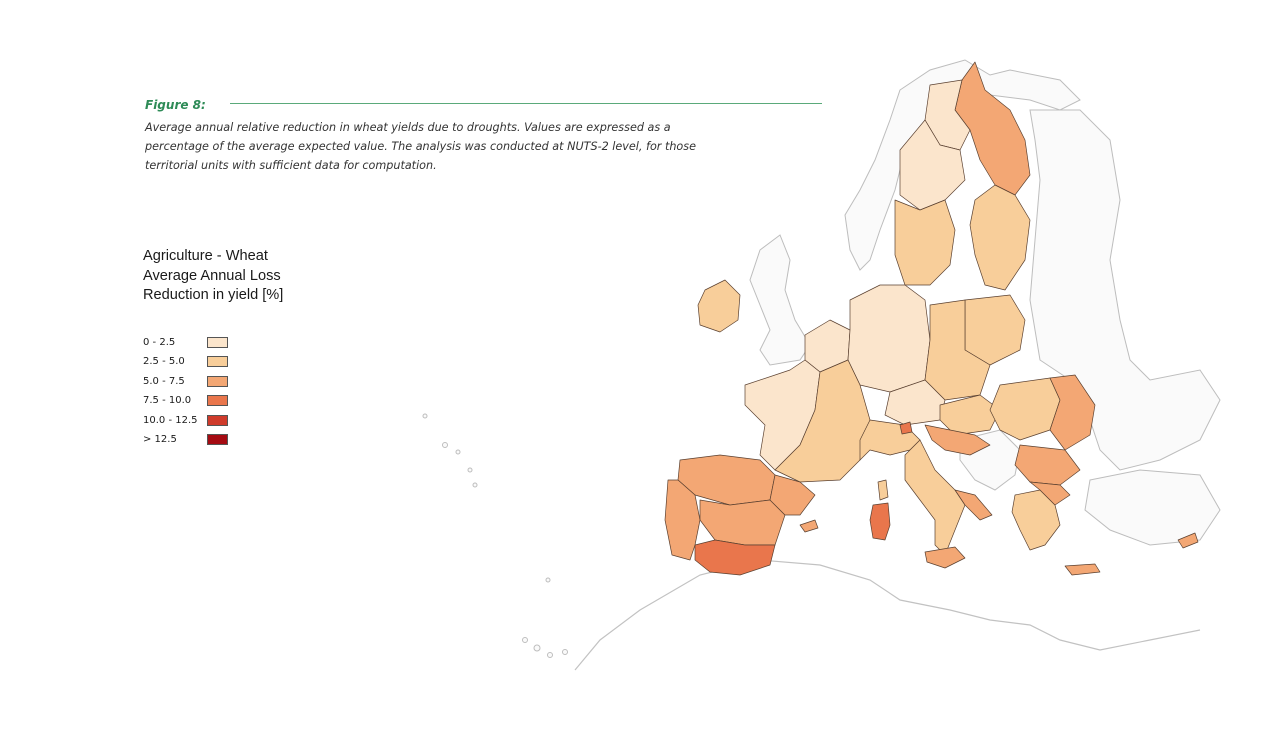 Image resolution: width=1280 pixels, height=750 pixels. What do you see at coordinates (945, 557) in the screenshot?
I see `map-region-sicily` at bounding box center [945, 557].